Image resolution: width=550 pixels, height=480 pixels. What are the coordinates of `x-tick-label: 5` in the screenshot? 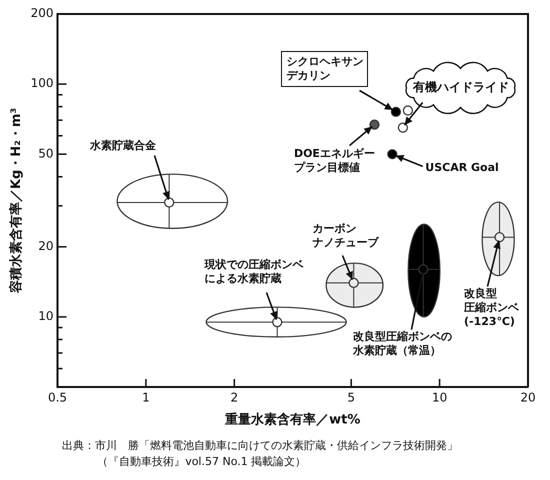 It's located at (351, 397).